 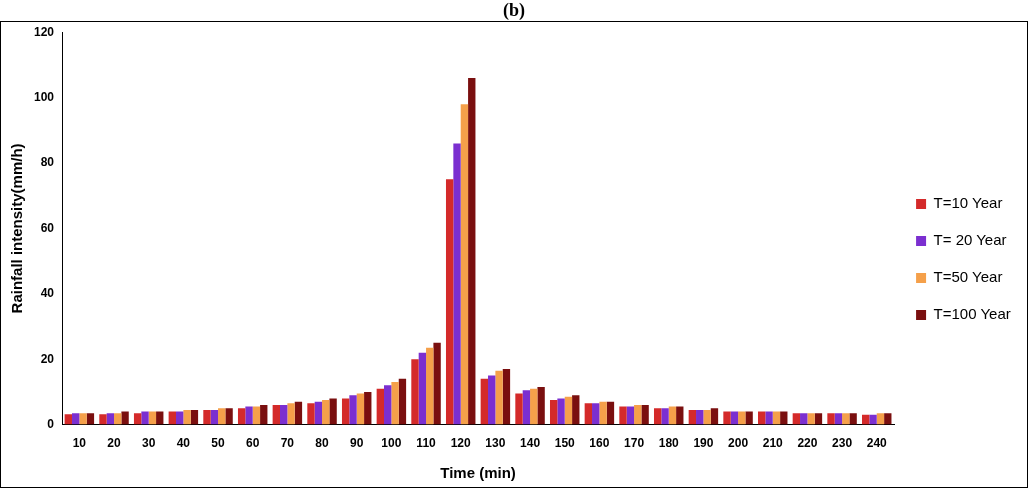 What do you see at coordinates (79, 443) in the screenshot?
I see `x-tick-label: 10` at bounding box center [79, 443].